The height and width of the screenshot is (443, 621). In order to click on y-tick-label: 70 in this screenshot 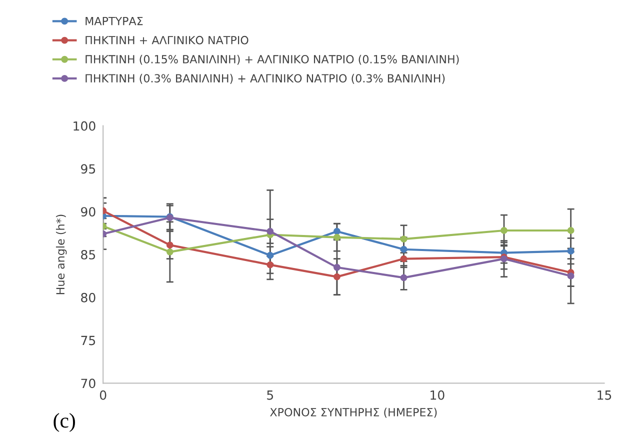, I will do `click(88, 383)`.